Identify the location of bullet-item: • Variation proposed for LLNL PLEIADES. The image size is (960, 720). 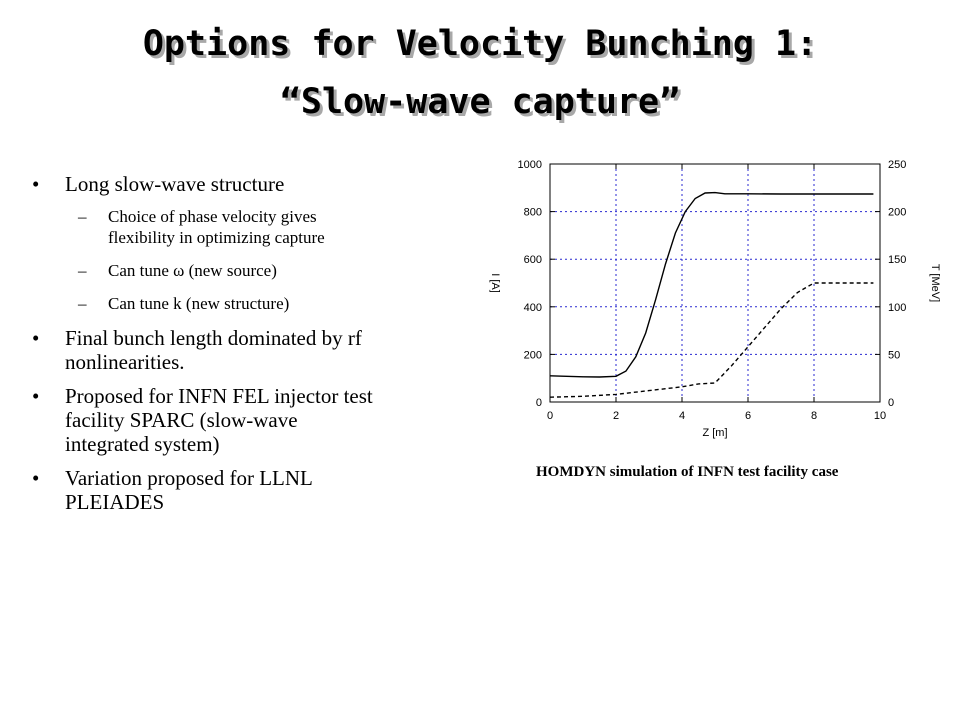
(242, 490).